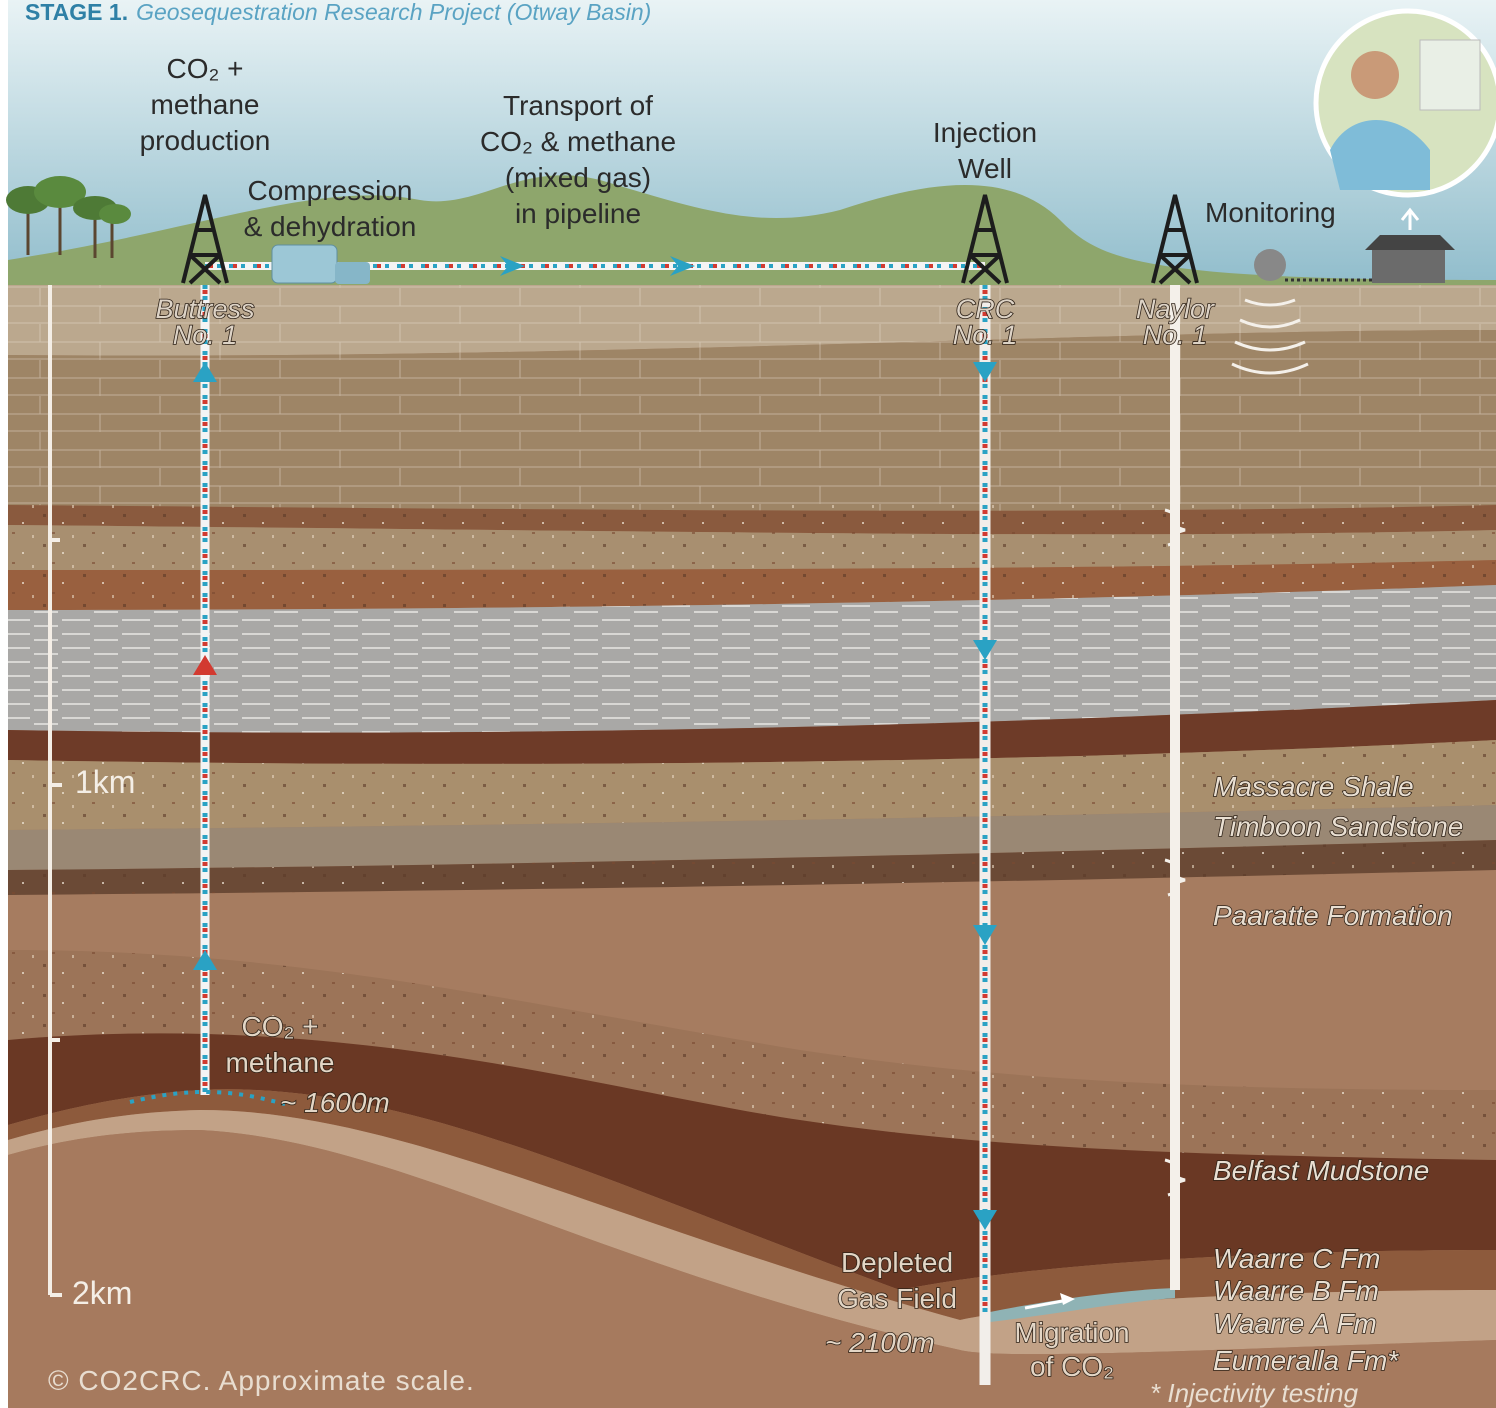 This screenshot has height=1408, width=1496. I want to click on formation-label: Waarre C Fm, so click(1297, 1258).